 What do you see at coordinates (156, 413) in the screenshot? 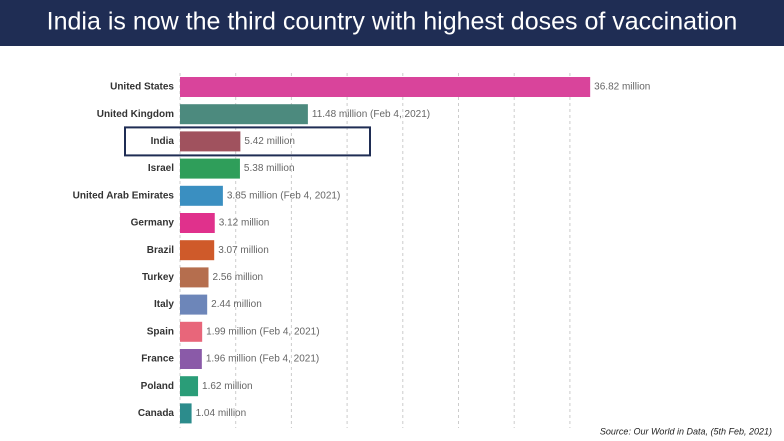
I see `y-tick-label: Canada` at bounding box center [156, 413].